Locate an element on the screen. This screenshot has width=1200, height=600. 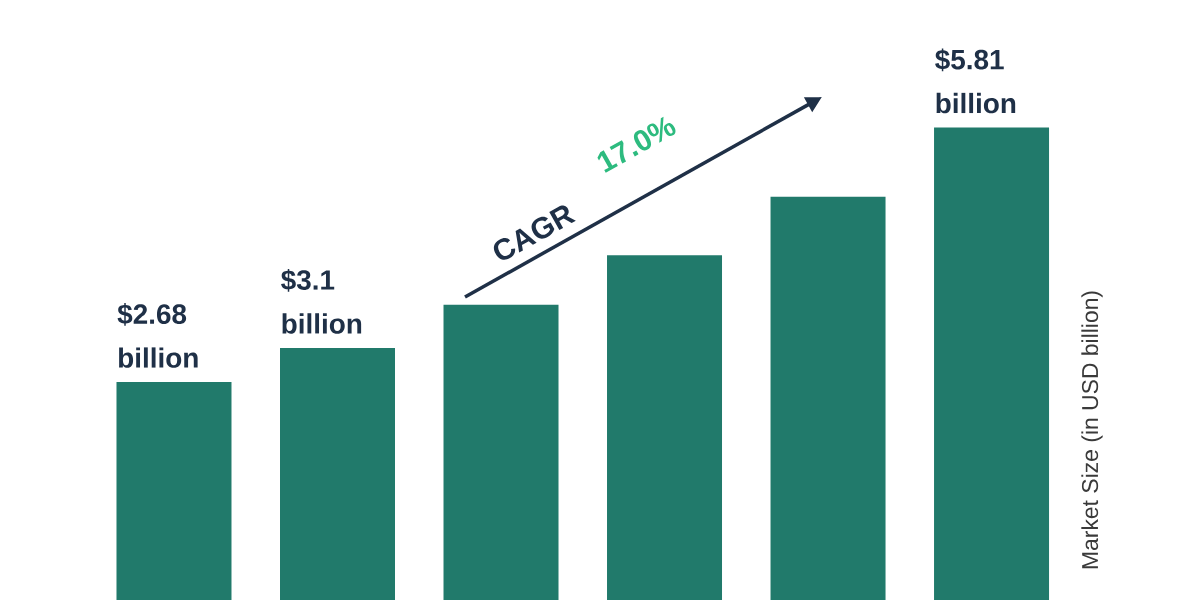
data-label: $5.81 billion is located at coordinates (975, 81).